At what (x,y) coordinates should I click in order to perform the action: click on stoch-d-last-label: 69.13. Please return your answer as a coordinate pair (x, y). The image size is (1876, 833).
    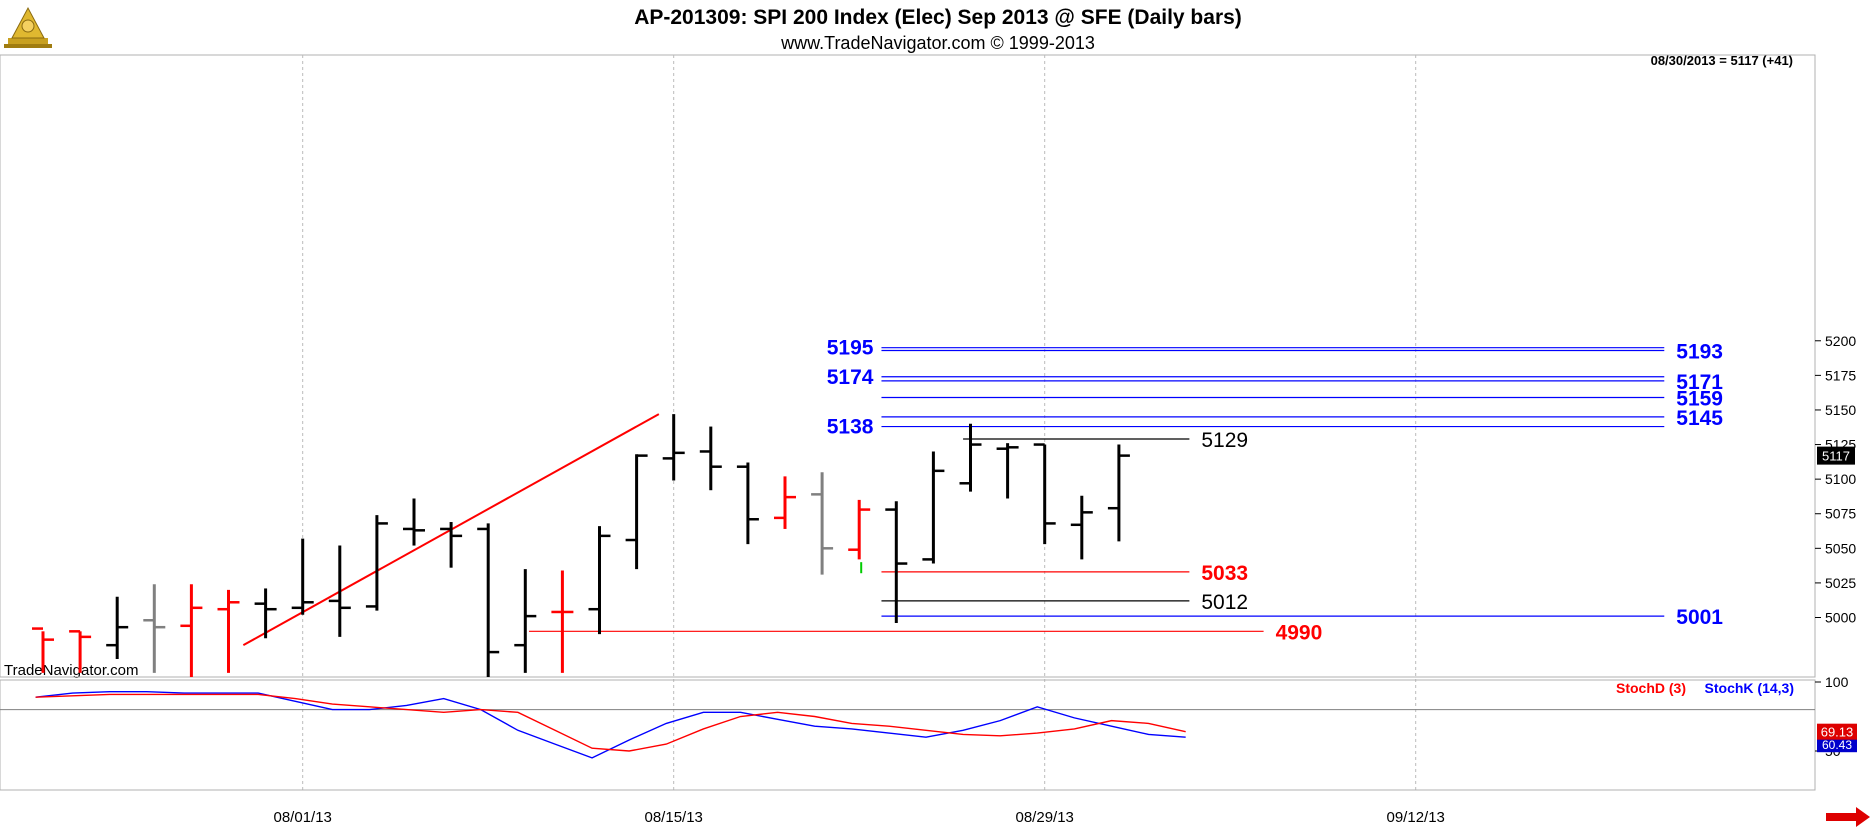
    Looking at the image, I should click on (1837, 732).